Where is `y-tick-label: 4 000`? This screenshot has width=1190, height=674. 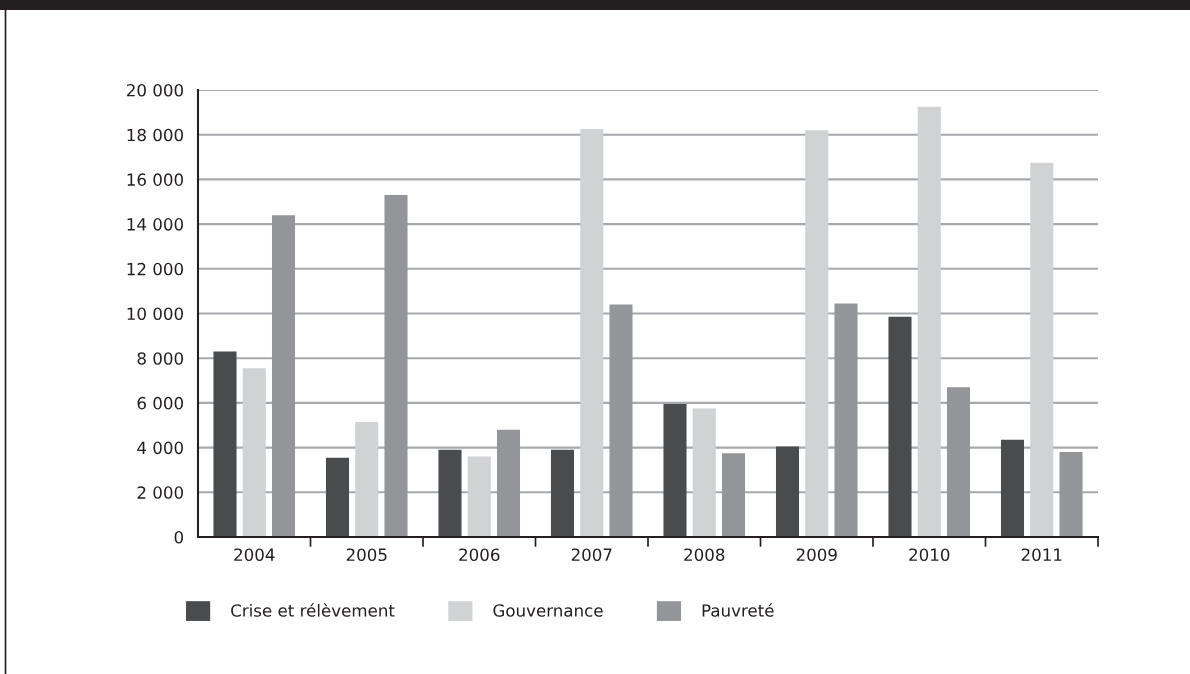
y-tick-label: 4 000 is located at coordinates (160, 448).